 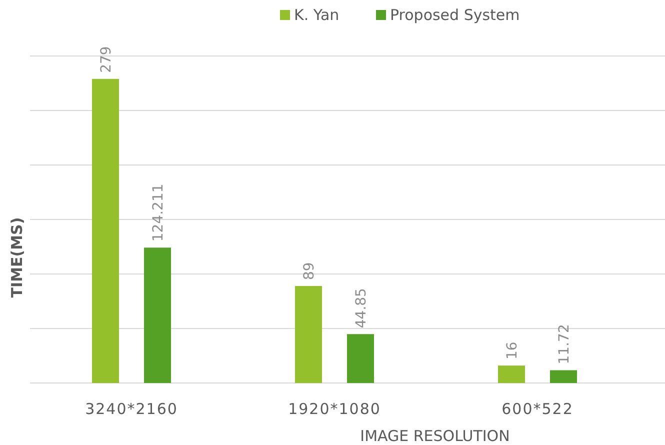 I want to click on legend-label: K. Yan, so click(x=317, y=15).